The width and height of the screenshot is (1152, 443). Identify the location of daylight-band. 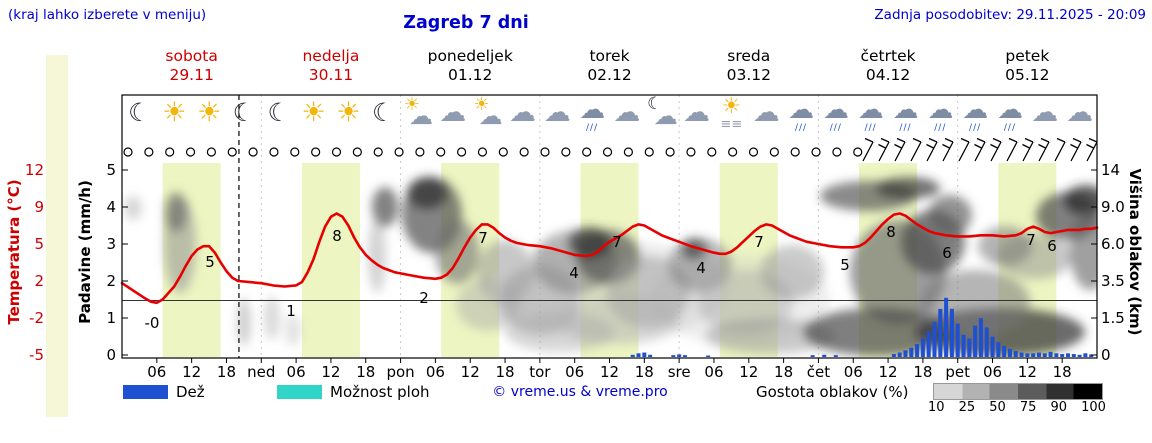
(330, 260).